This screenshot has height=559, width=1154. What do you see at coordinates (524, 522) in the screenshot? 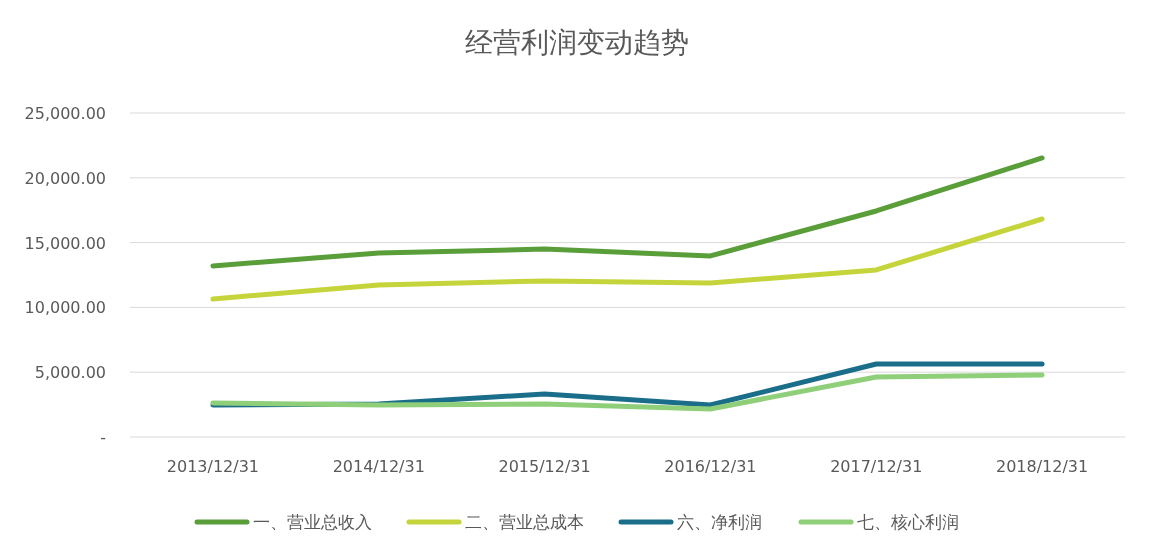
I see `legend-label: 二、营业总成本` at bounding box center [524, 522].